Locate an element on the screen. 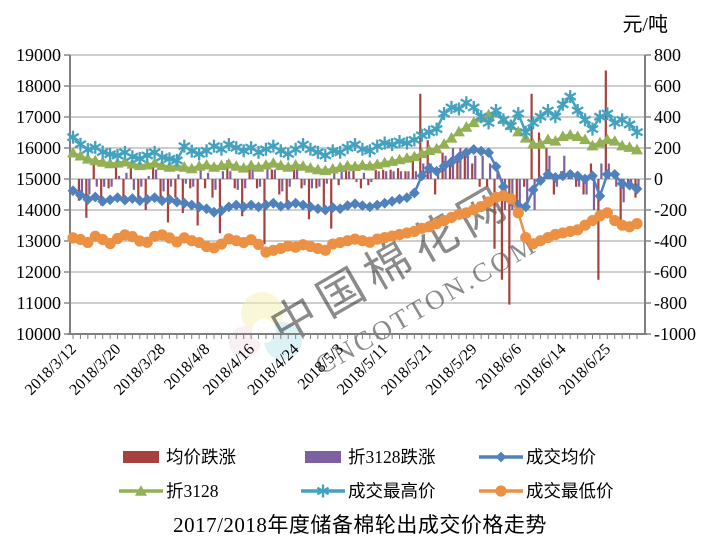 The width and height of the screenshot is (720, 554). chart-legend: 均价跌涨 折3128跌涨 成交均价折3128 成交最高价 成交最低价 is located at coordinates (383, 473).